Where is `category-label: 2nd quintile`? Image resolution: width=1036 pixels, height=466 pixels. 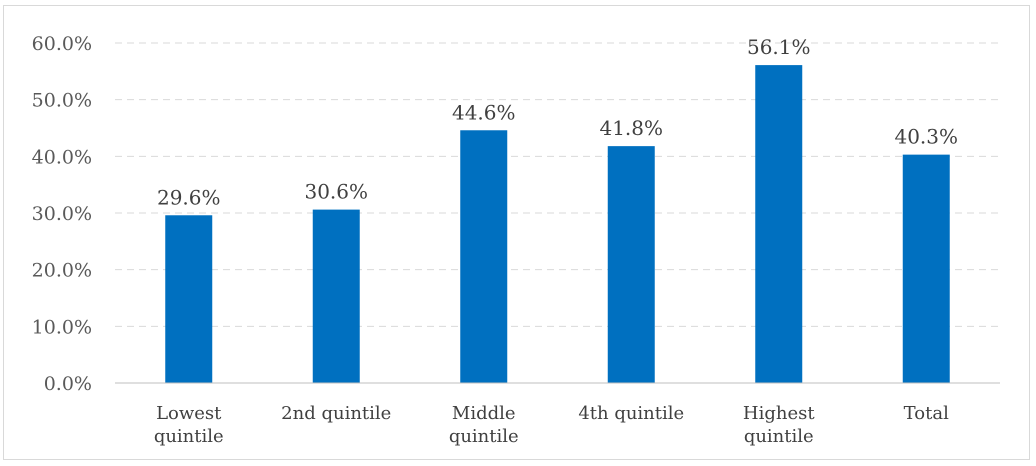 category-label: 2nd quintile is located at coordinates (336, 413).